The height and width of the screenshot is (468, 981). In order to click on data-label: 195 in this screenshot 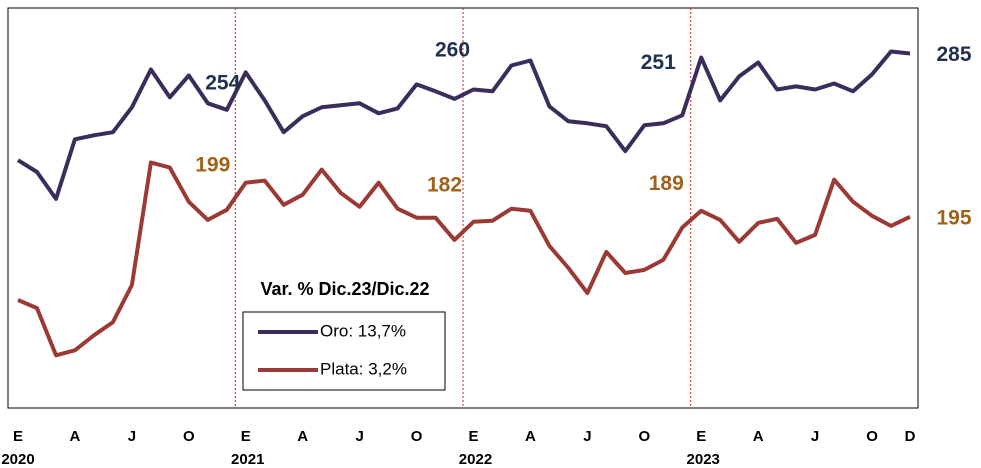, I will do `click(953, 217)`.